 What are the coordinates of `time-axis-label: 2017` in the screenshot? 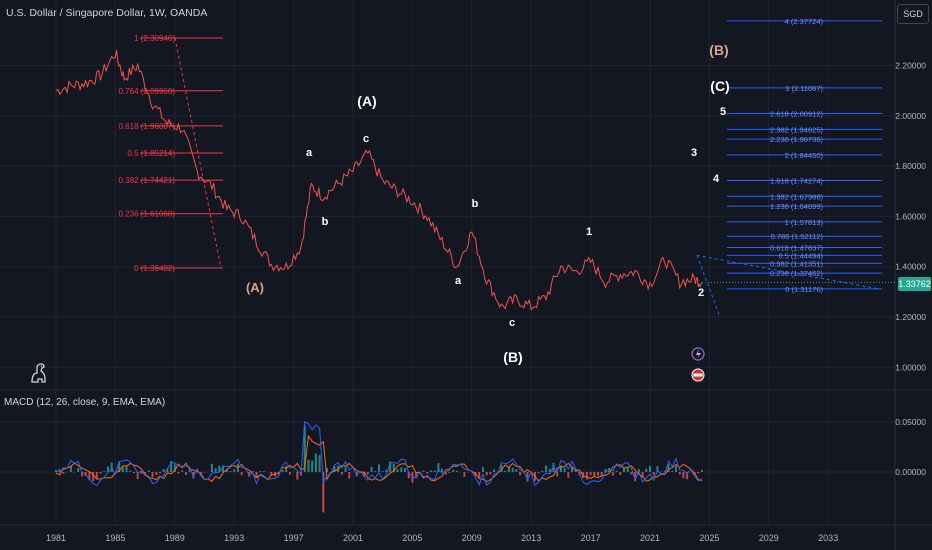 It's located at (591, 538).